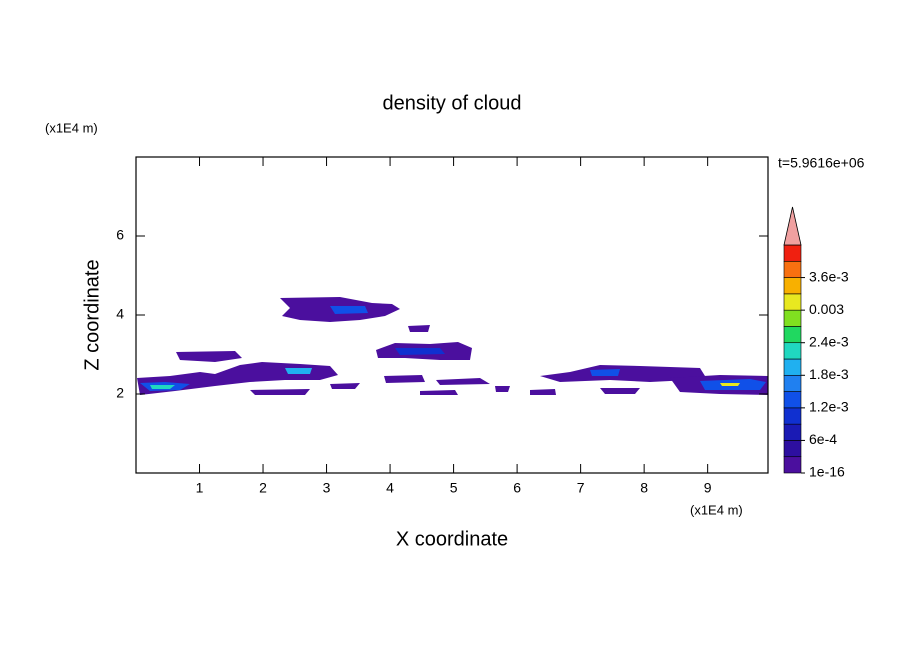 This screenshot has height=654, width=904. I want to click on colorbar-tick-label: 1.8e-3, so click(829, 374).